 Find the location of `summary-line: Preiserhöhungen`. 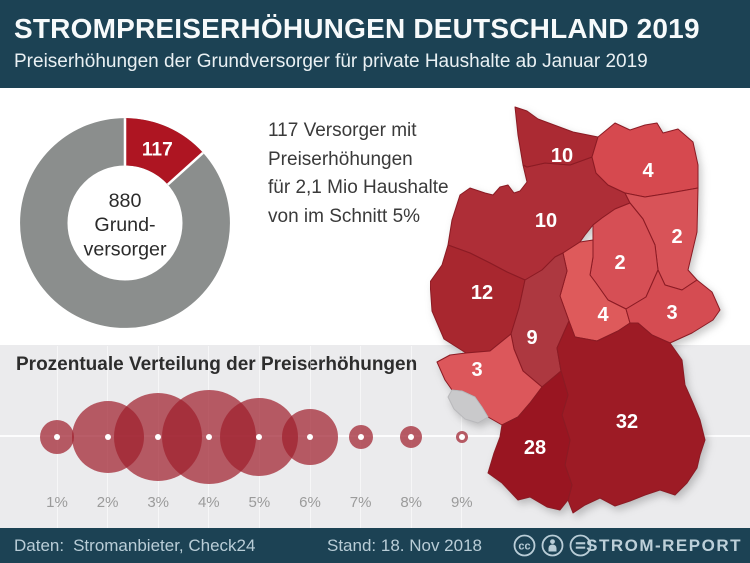

summary-line: Preiserhöhungen is located at coordinates (340, 159).